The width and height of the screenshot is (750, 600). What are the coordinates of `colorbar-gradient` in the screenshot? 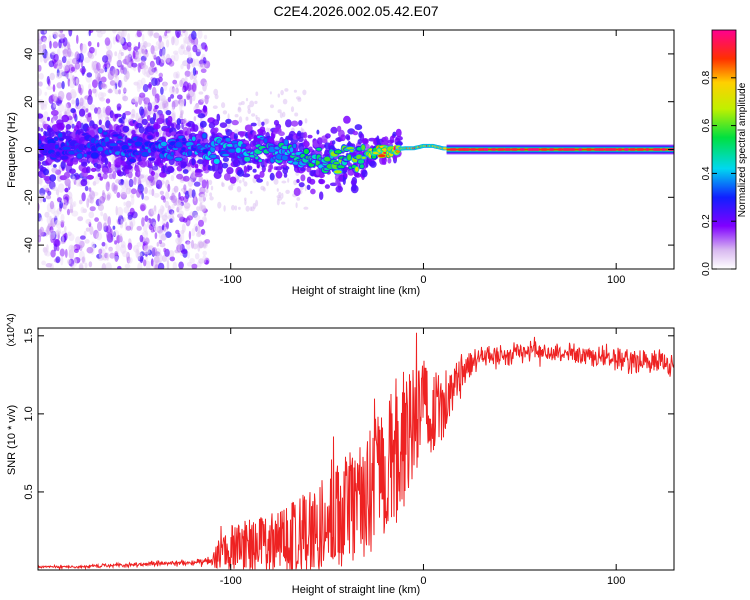 It's located at (724, 149).